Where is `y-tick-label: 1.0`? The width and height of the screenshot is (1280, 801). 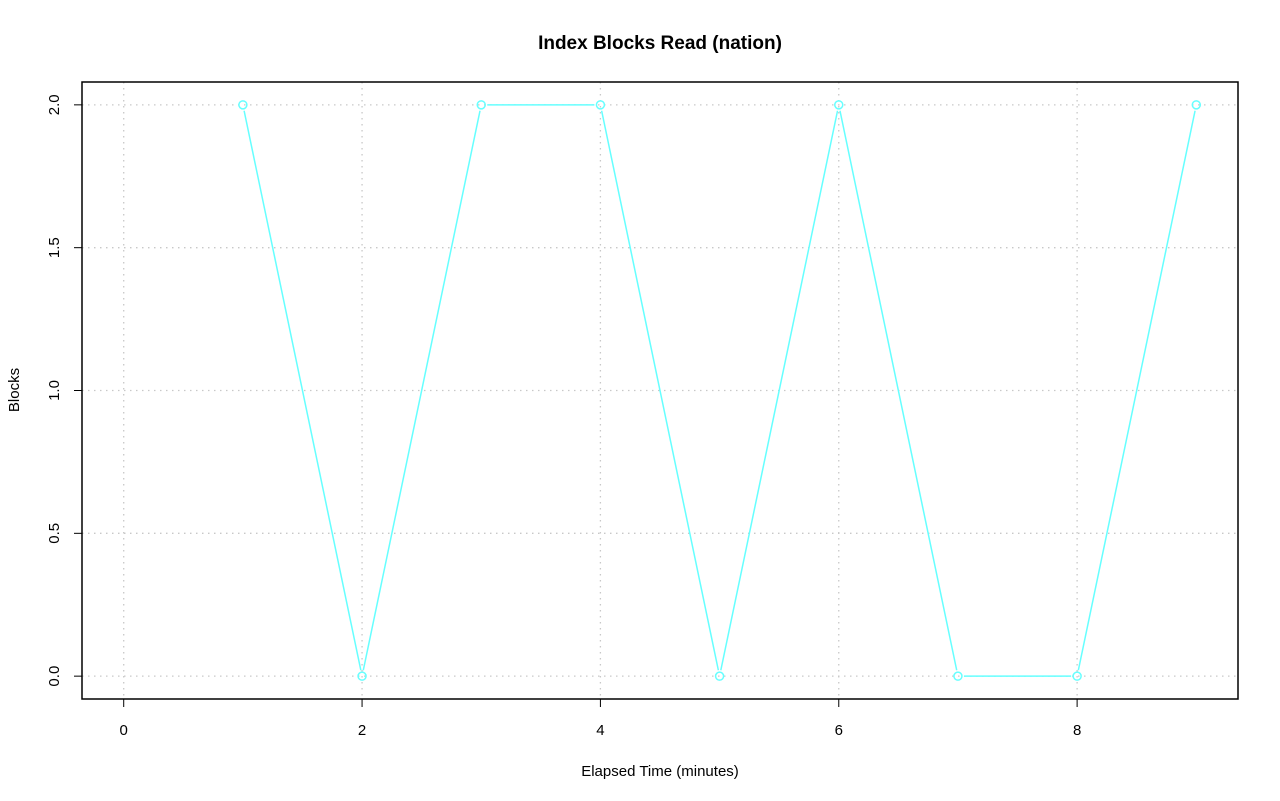
y-tick-label: 1.0 is located at coordinates (54, 390).